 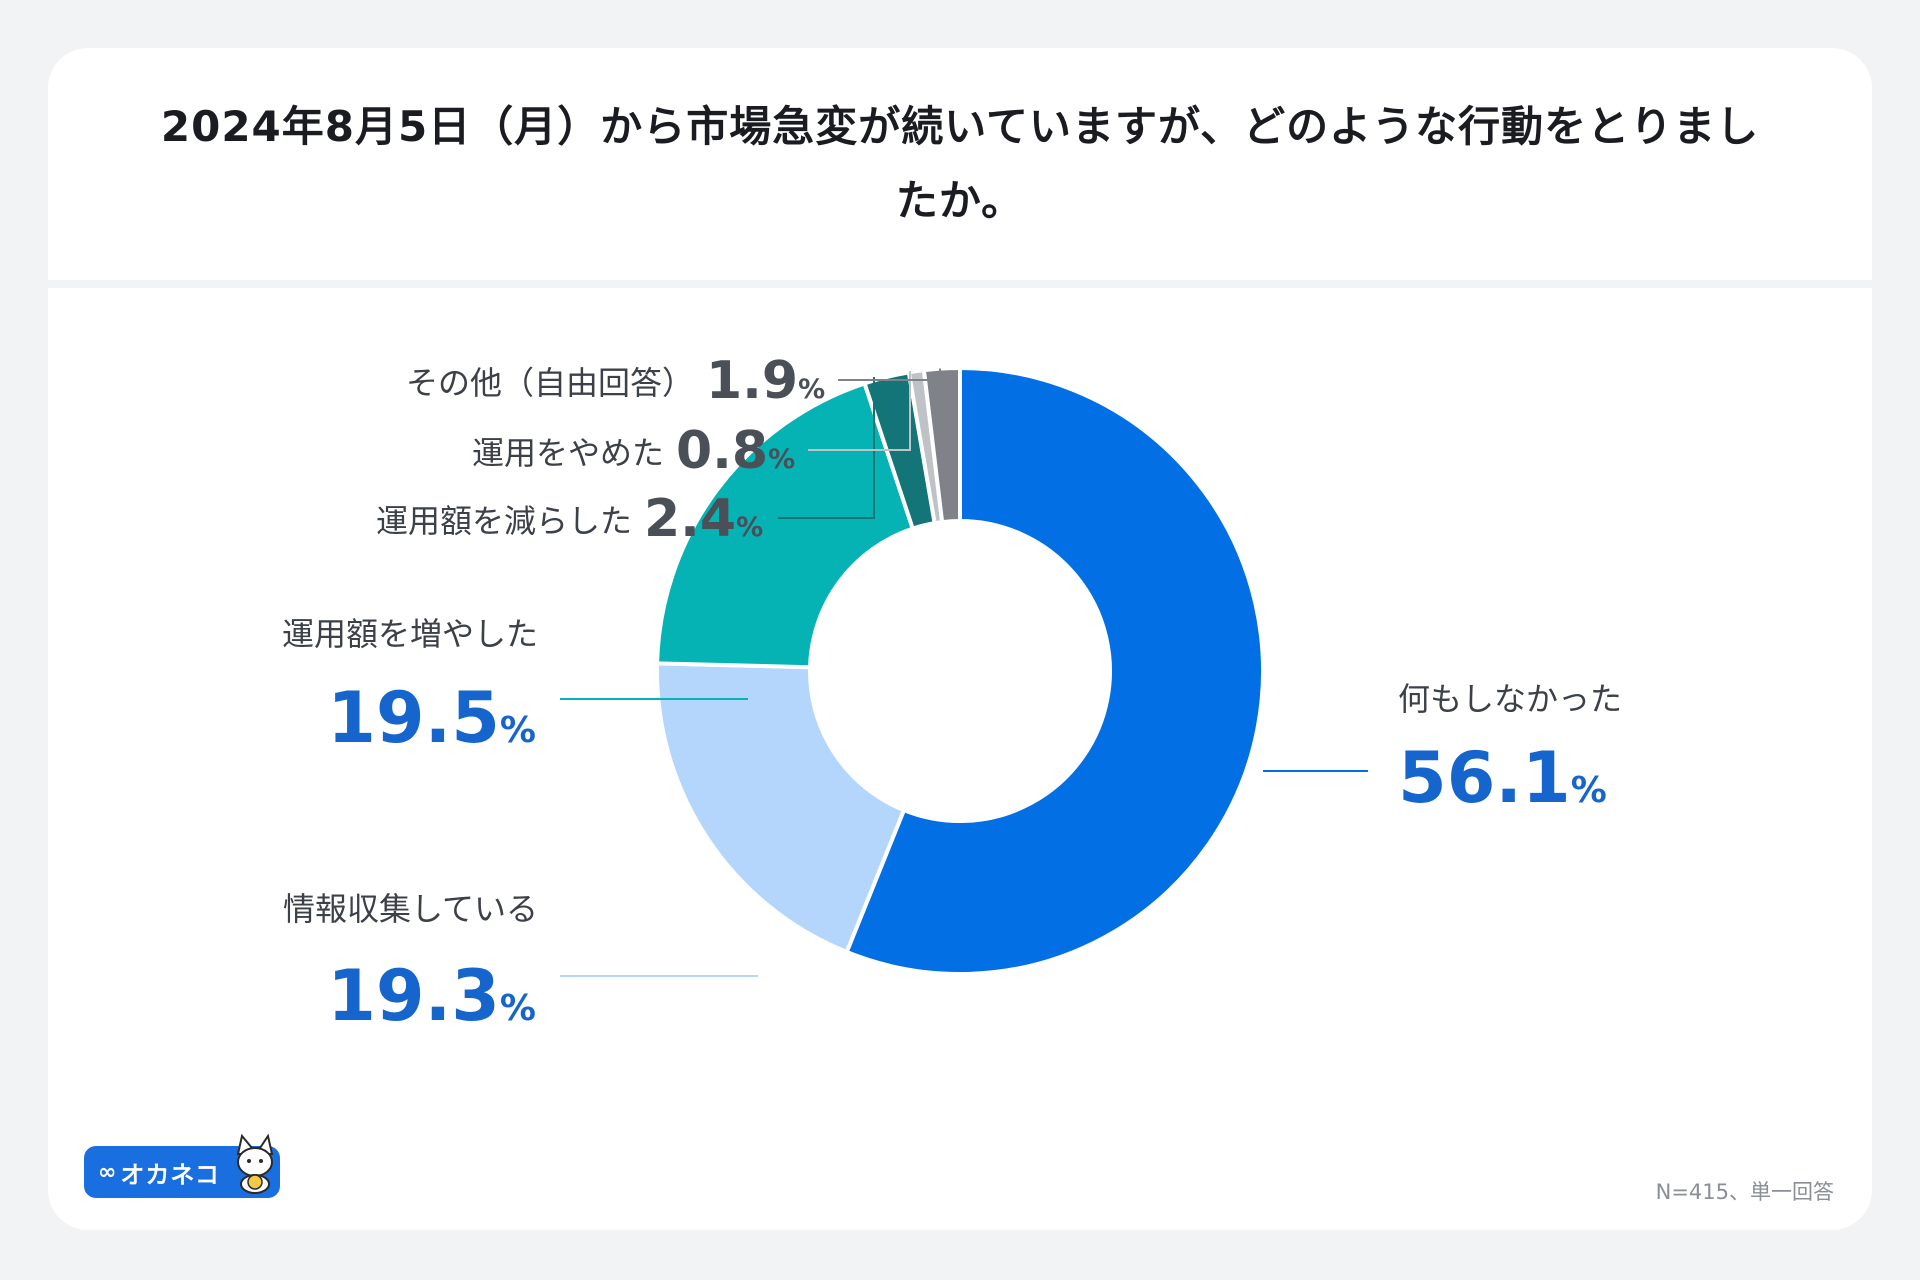 What do you see at coordinates (568, 453) in the screenshot?
I see `slice-label: 運用をやめた` at bounding box center [568, 453].